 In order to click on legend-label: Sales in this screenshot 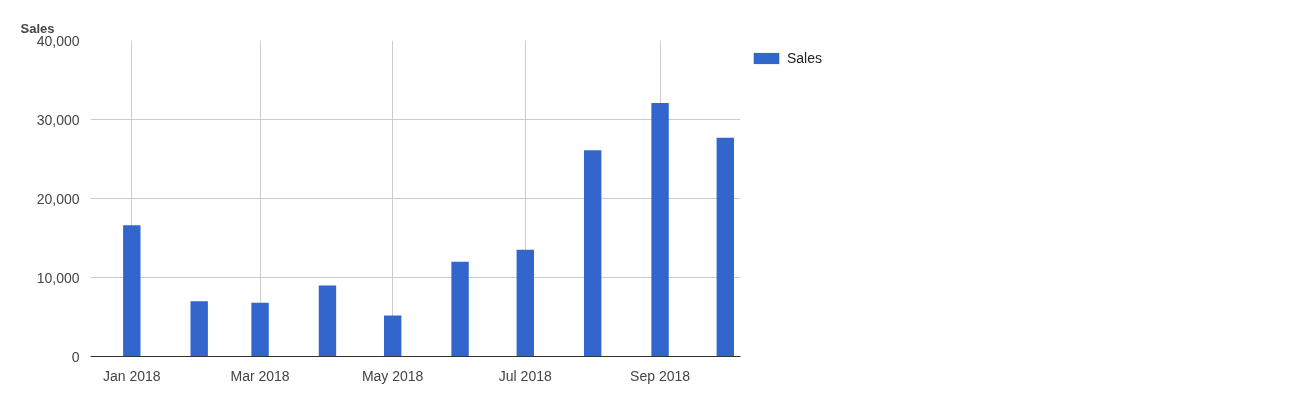, I will do `click(805, 58)`.